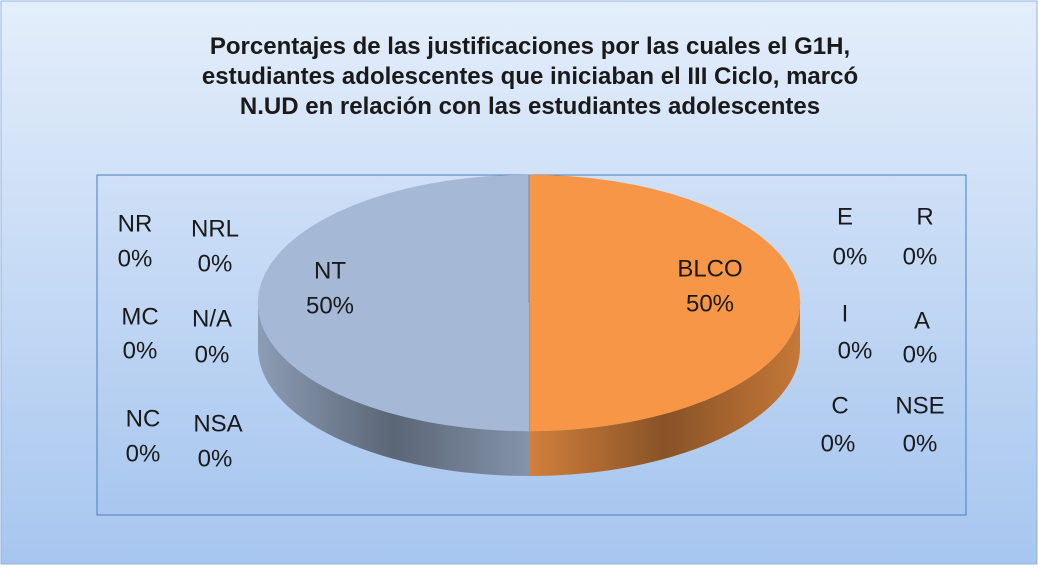 The image size is (1038, 570). Describe the element at coordinates (135, 223) in the screenshot. I see `slice-category-label: NR` at that location.